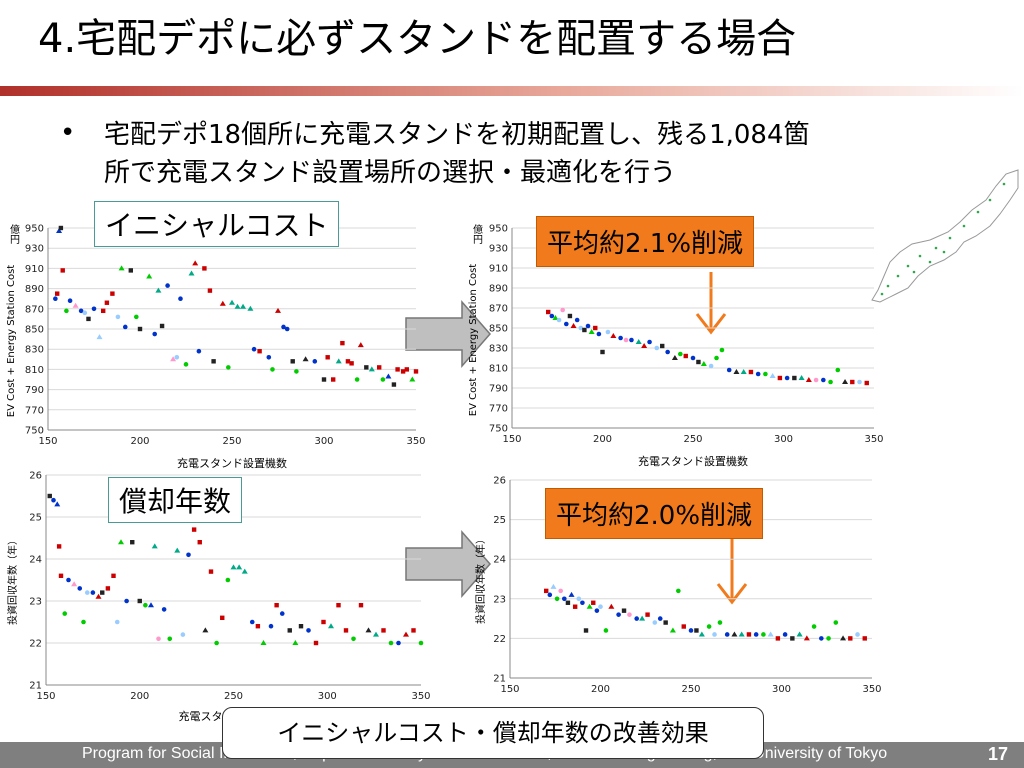  What do you see at coordinates (457, 135) in the screenshot?
I see `bullet-line-1: 宅配デポ18個所に充電スタンドを初期配置し、残る1,084箇` at bounding box center [457, 135].